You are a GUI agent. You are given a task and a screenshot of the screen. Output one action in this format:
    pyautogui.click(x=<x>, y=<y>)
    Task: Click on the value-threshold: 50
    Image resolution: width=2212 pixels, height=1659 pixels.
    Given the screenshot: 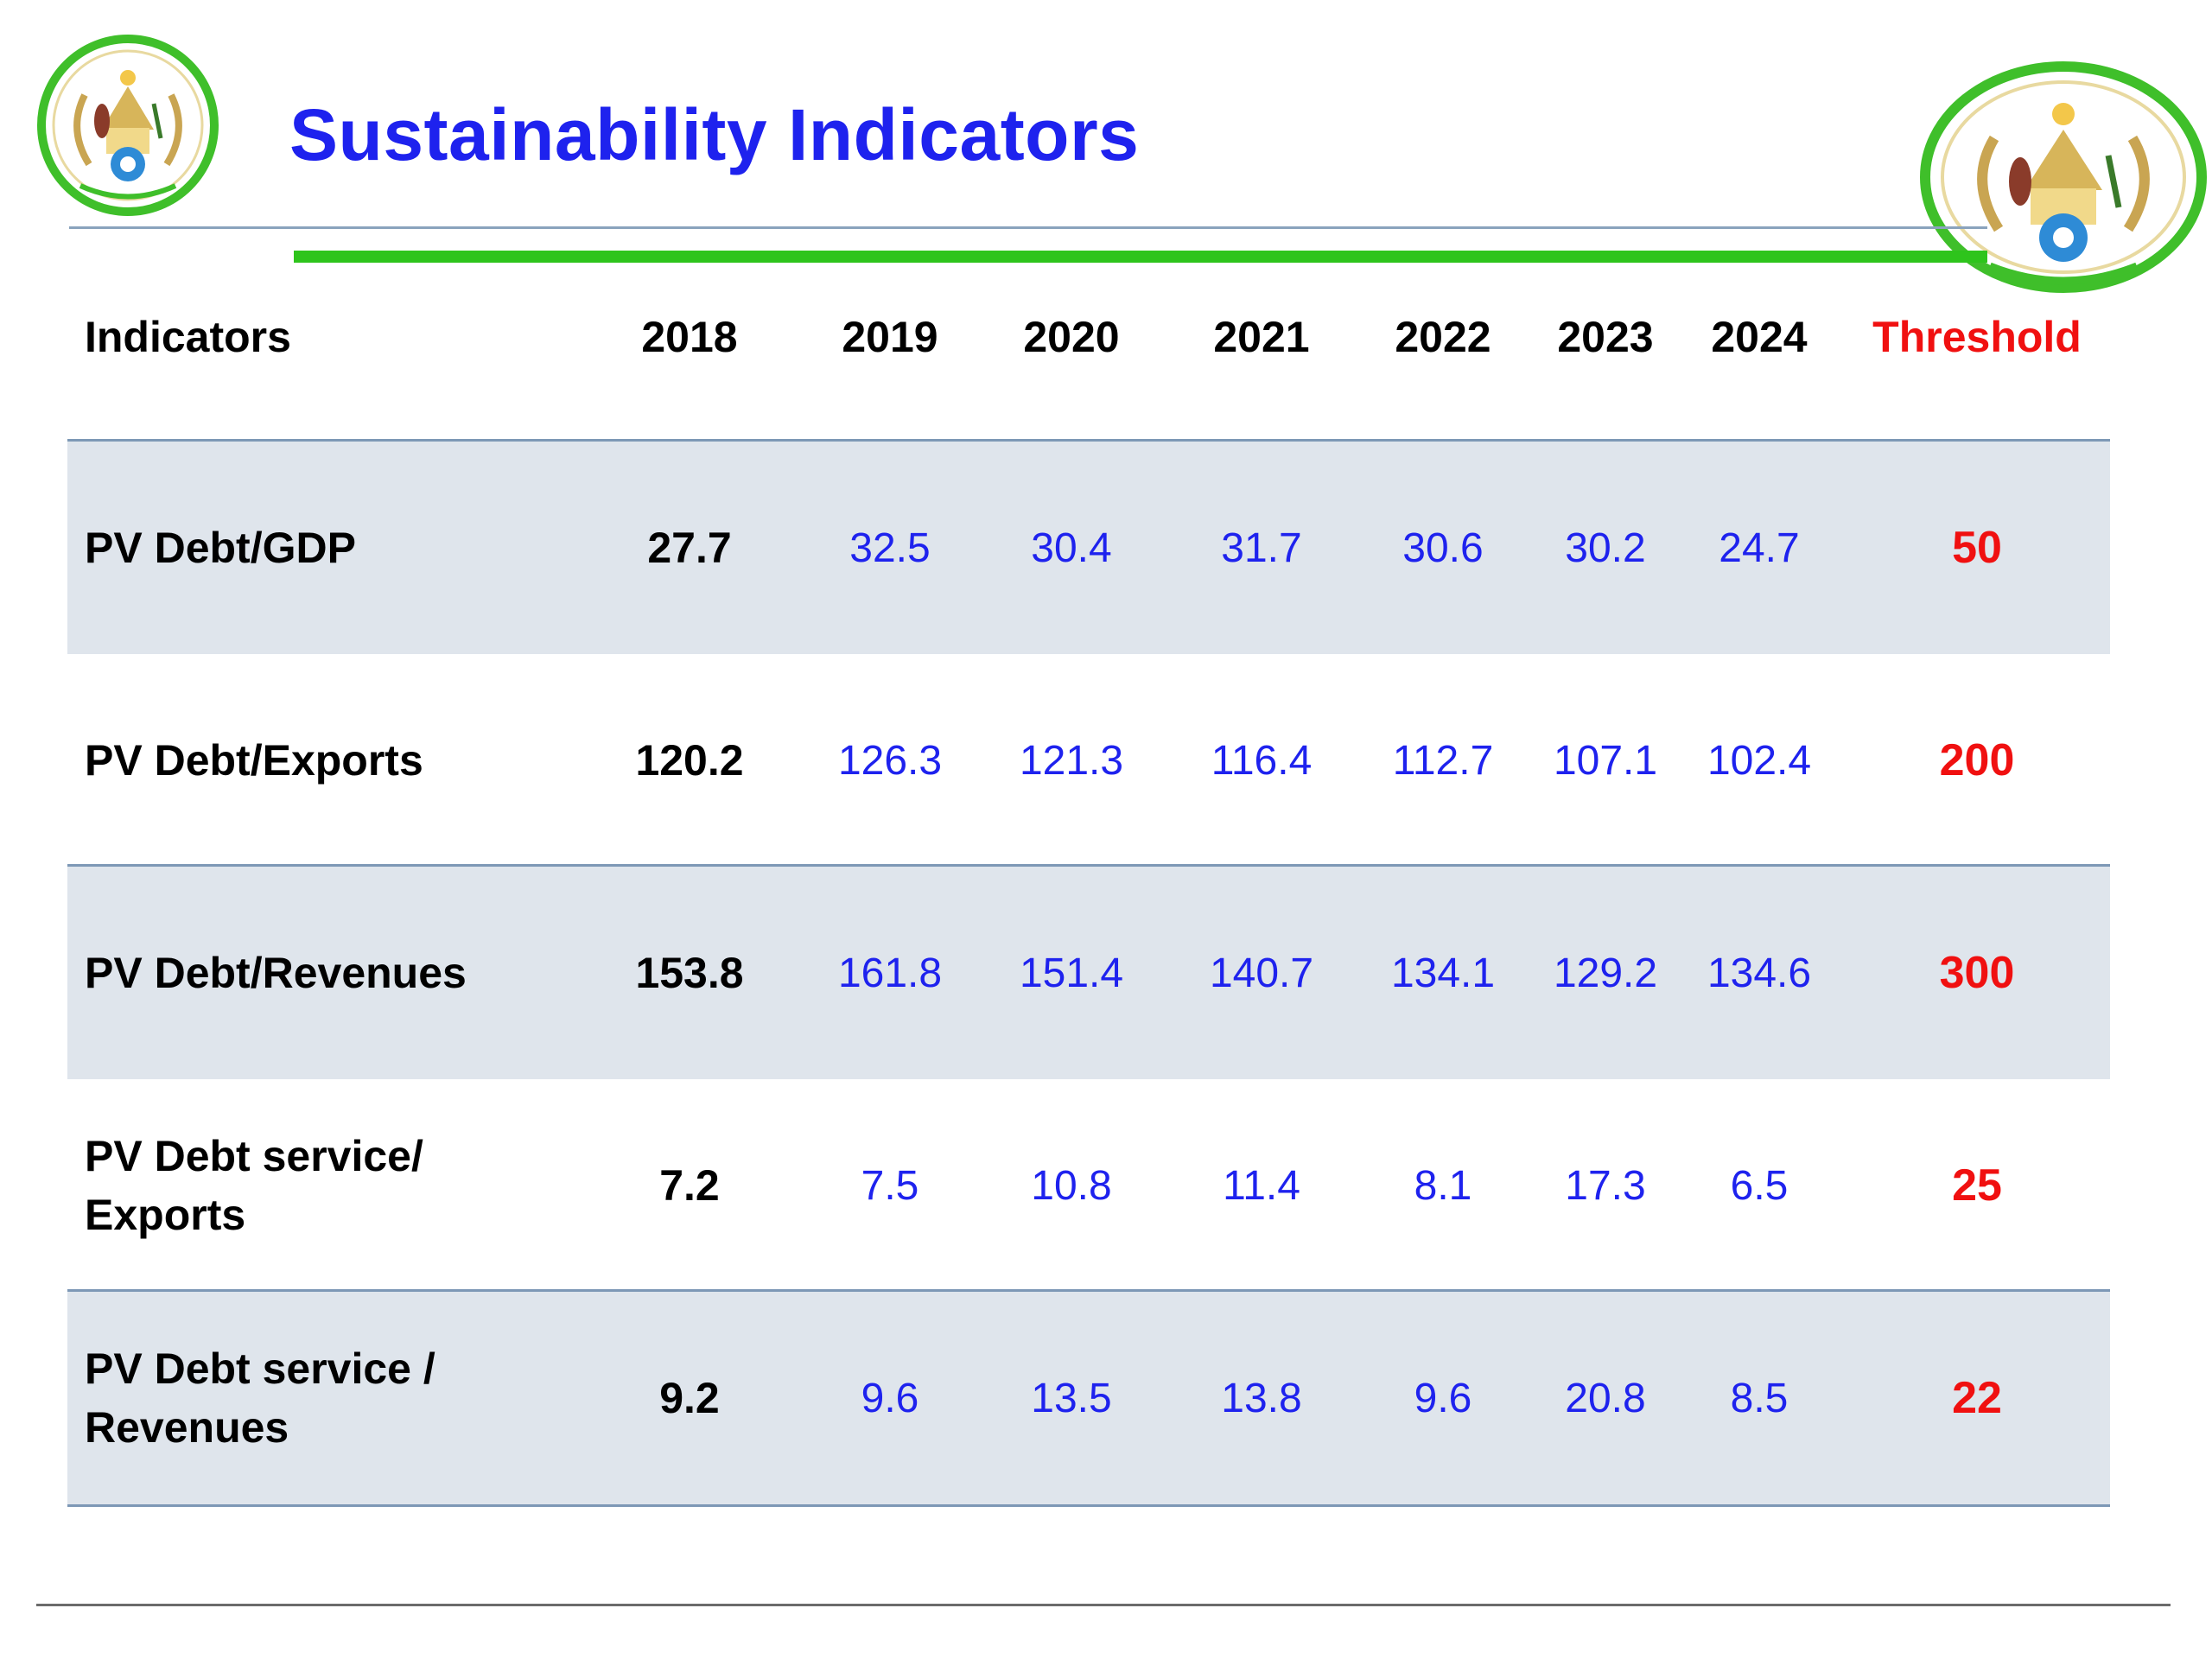 What is the action you would take?
    pyautogui.click(x=1977, y=548)
    